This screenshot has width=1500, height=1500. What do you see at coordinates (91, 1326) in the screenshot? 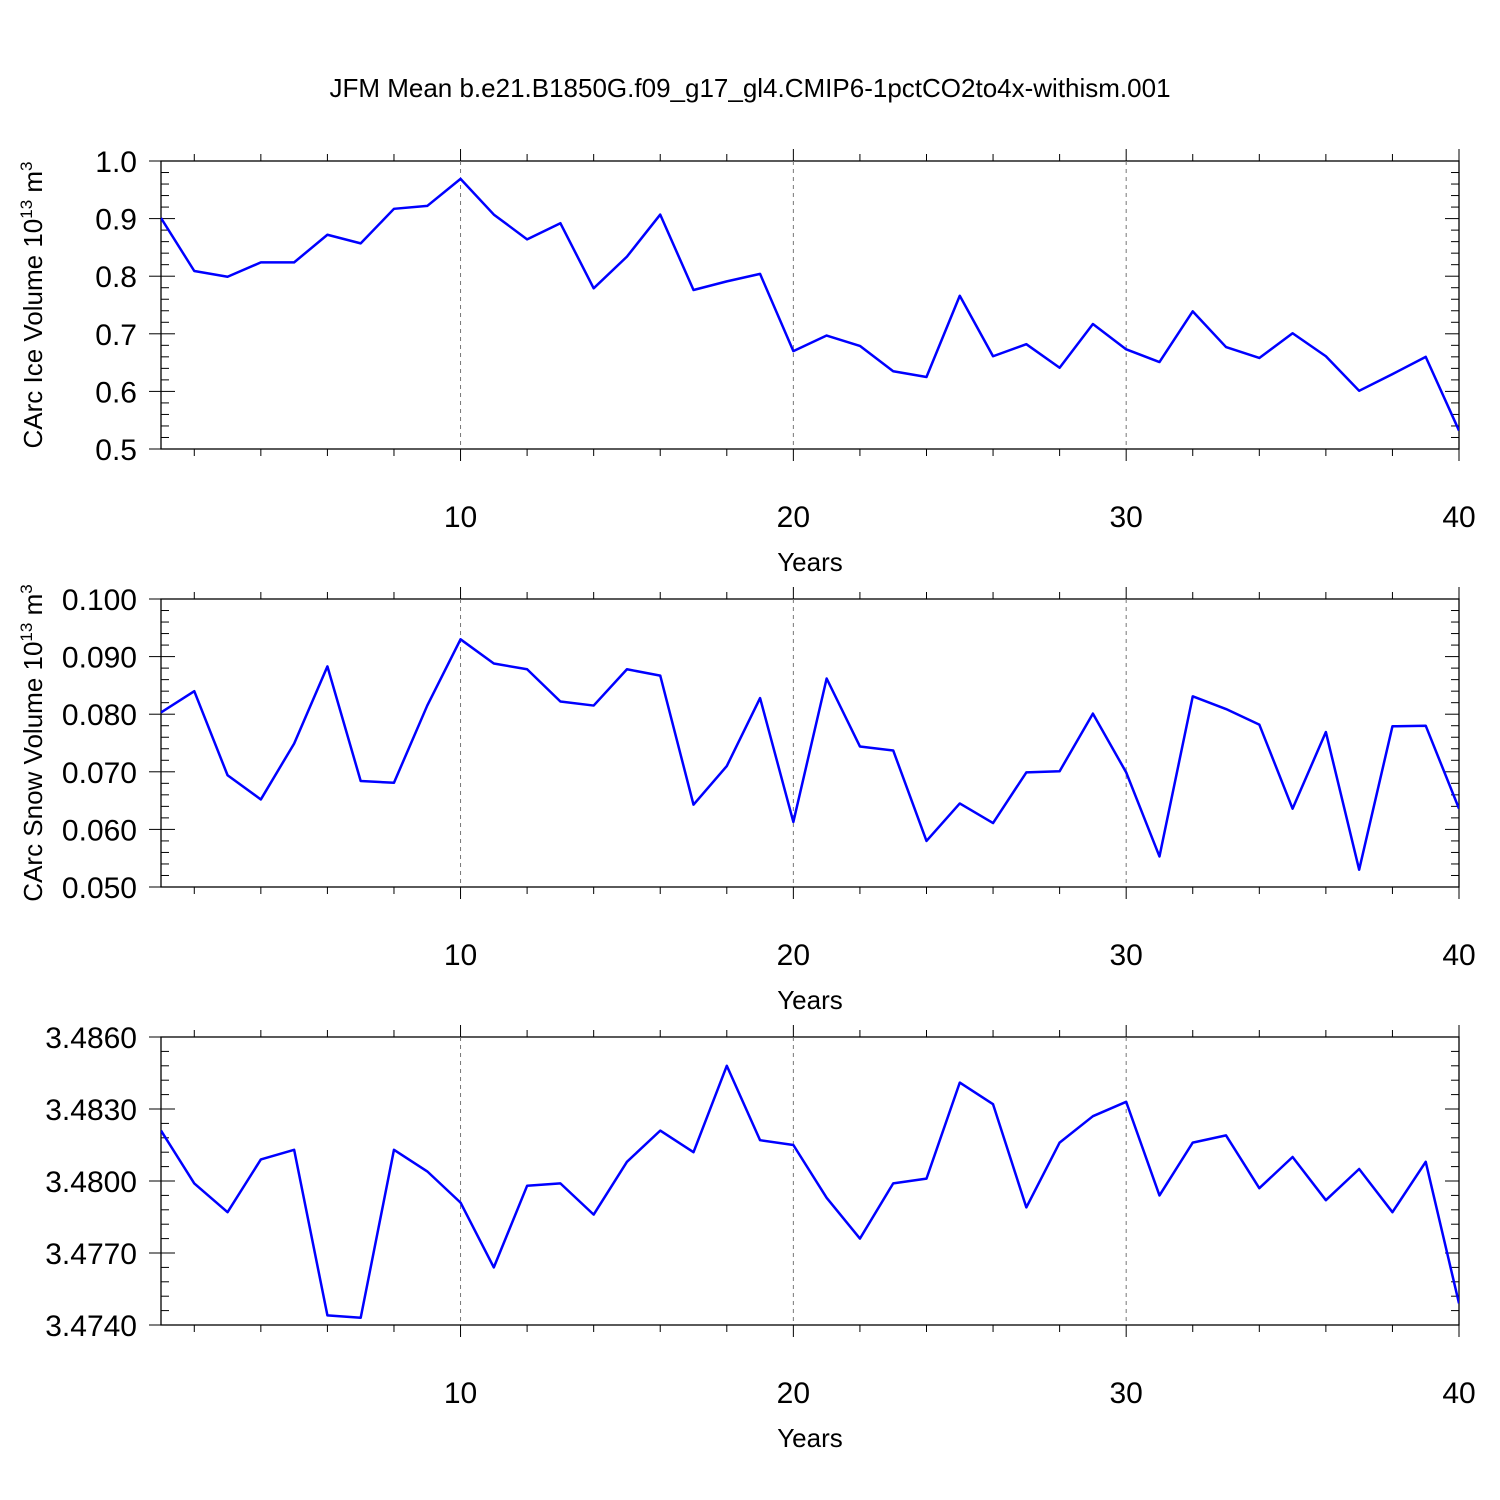
I see `y-tick-label: 3.4740` at bounding box center [91, 1326].